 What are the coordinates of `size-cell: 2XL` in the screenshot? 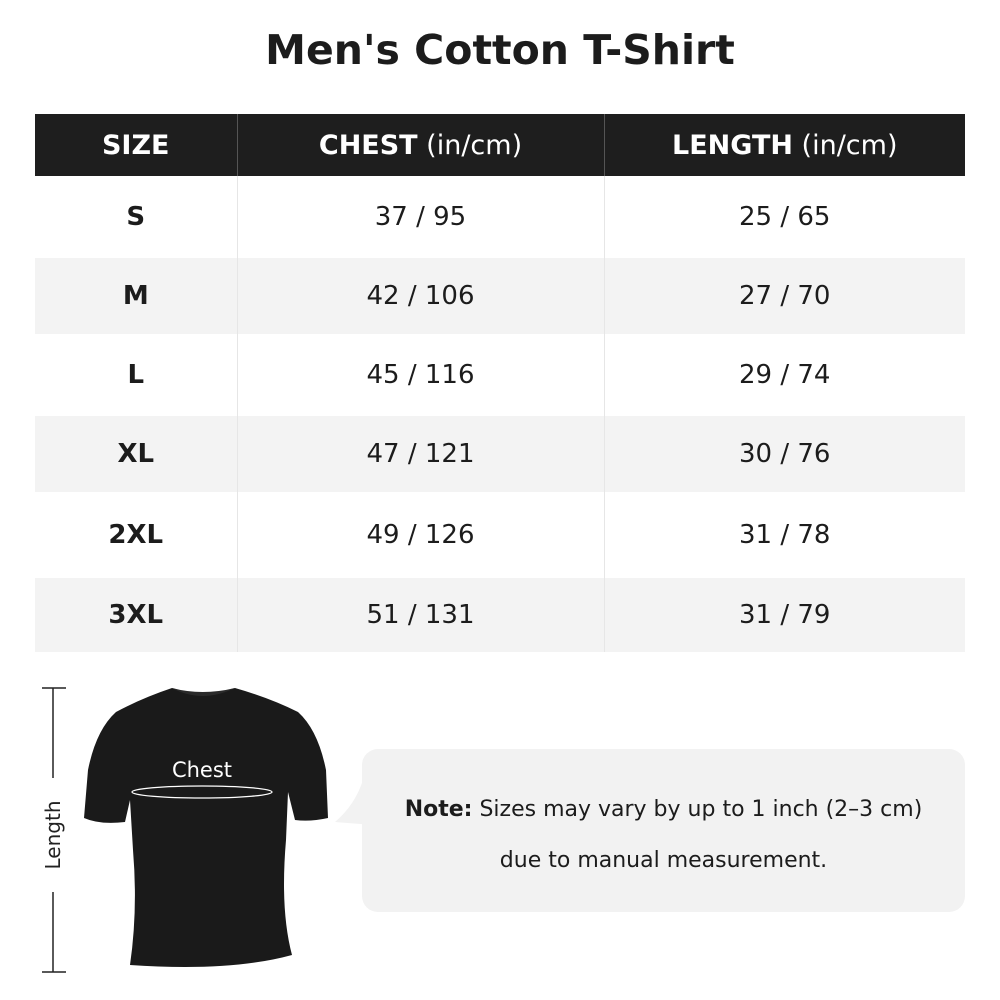 It's located at (136, 535).